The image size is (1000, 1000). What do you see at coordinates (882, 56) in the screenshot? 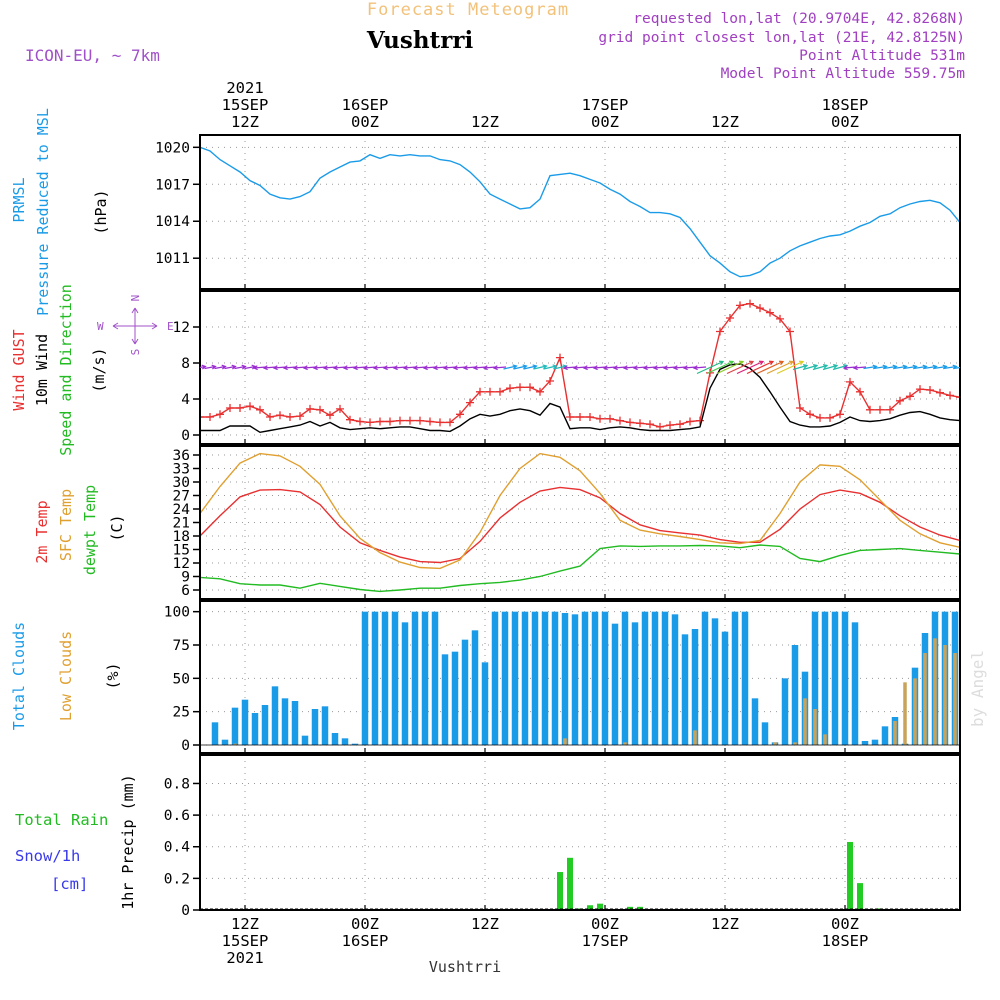
I see `point-altitude: Point Altitude 531m` at bounding box center [882, 56].